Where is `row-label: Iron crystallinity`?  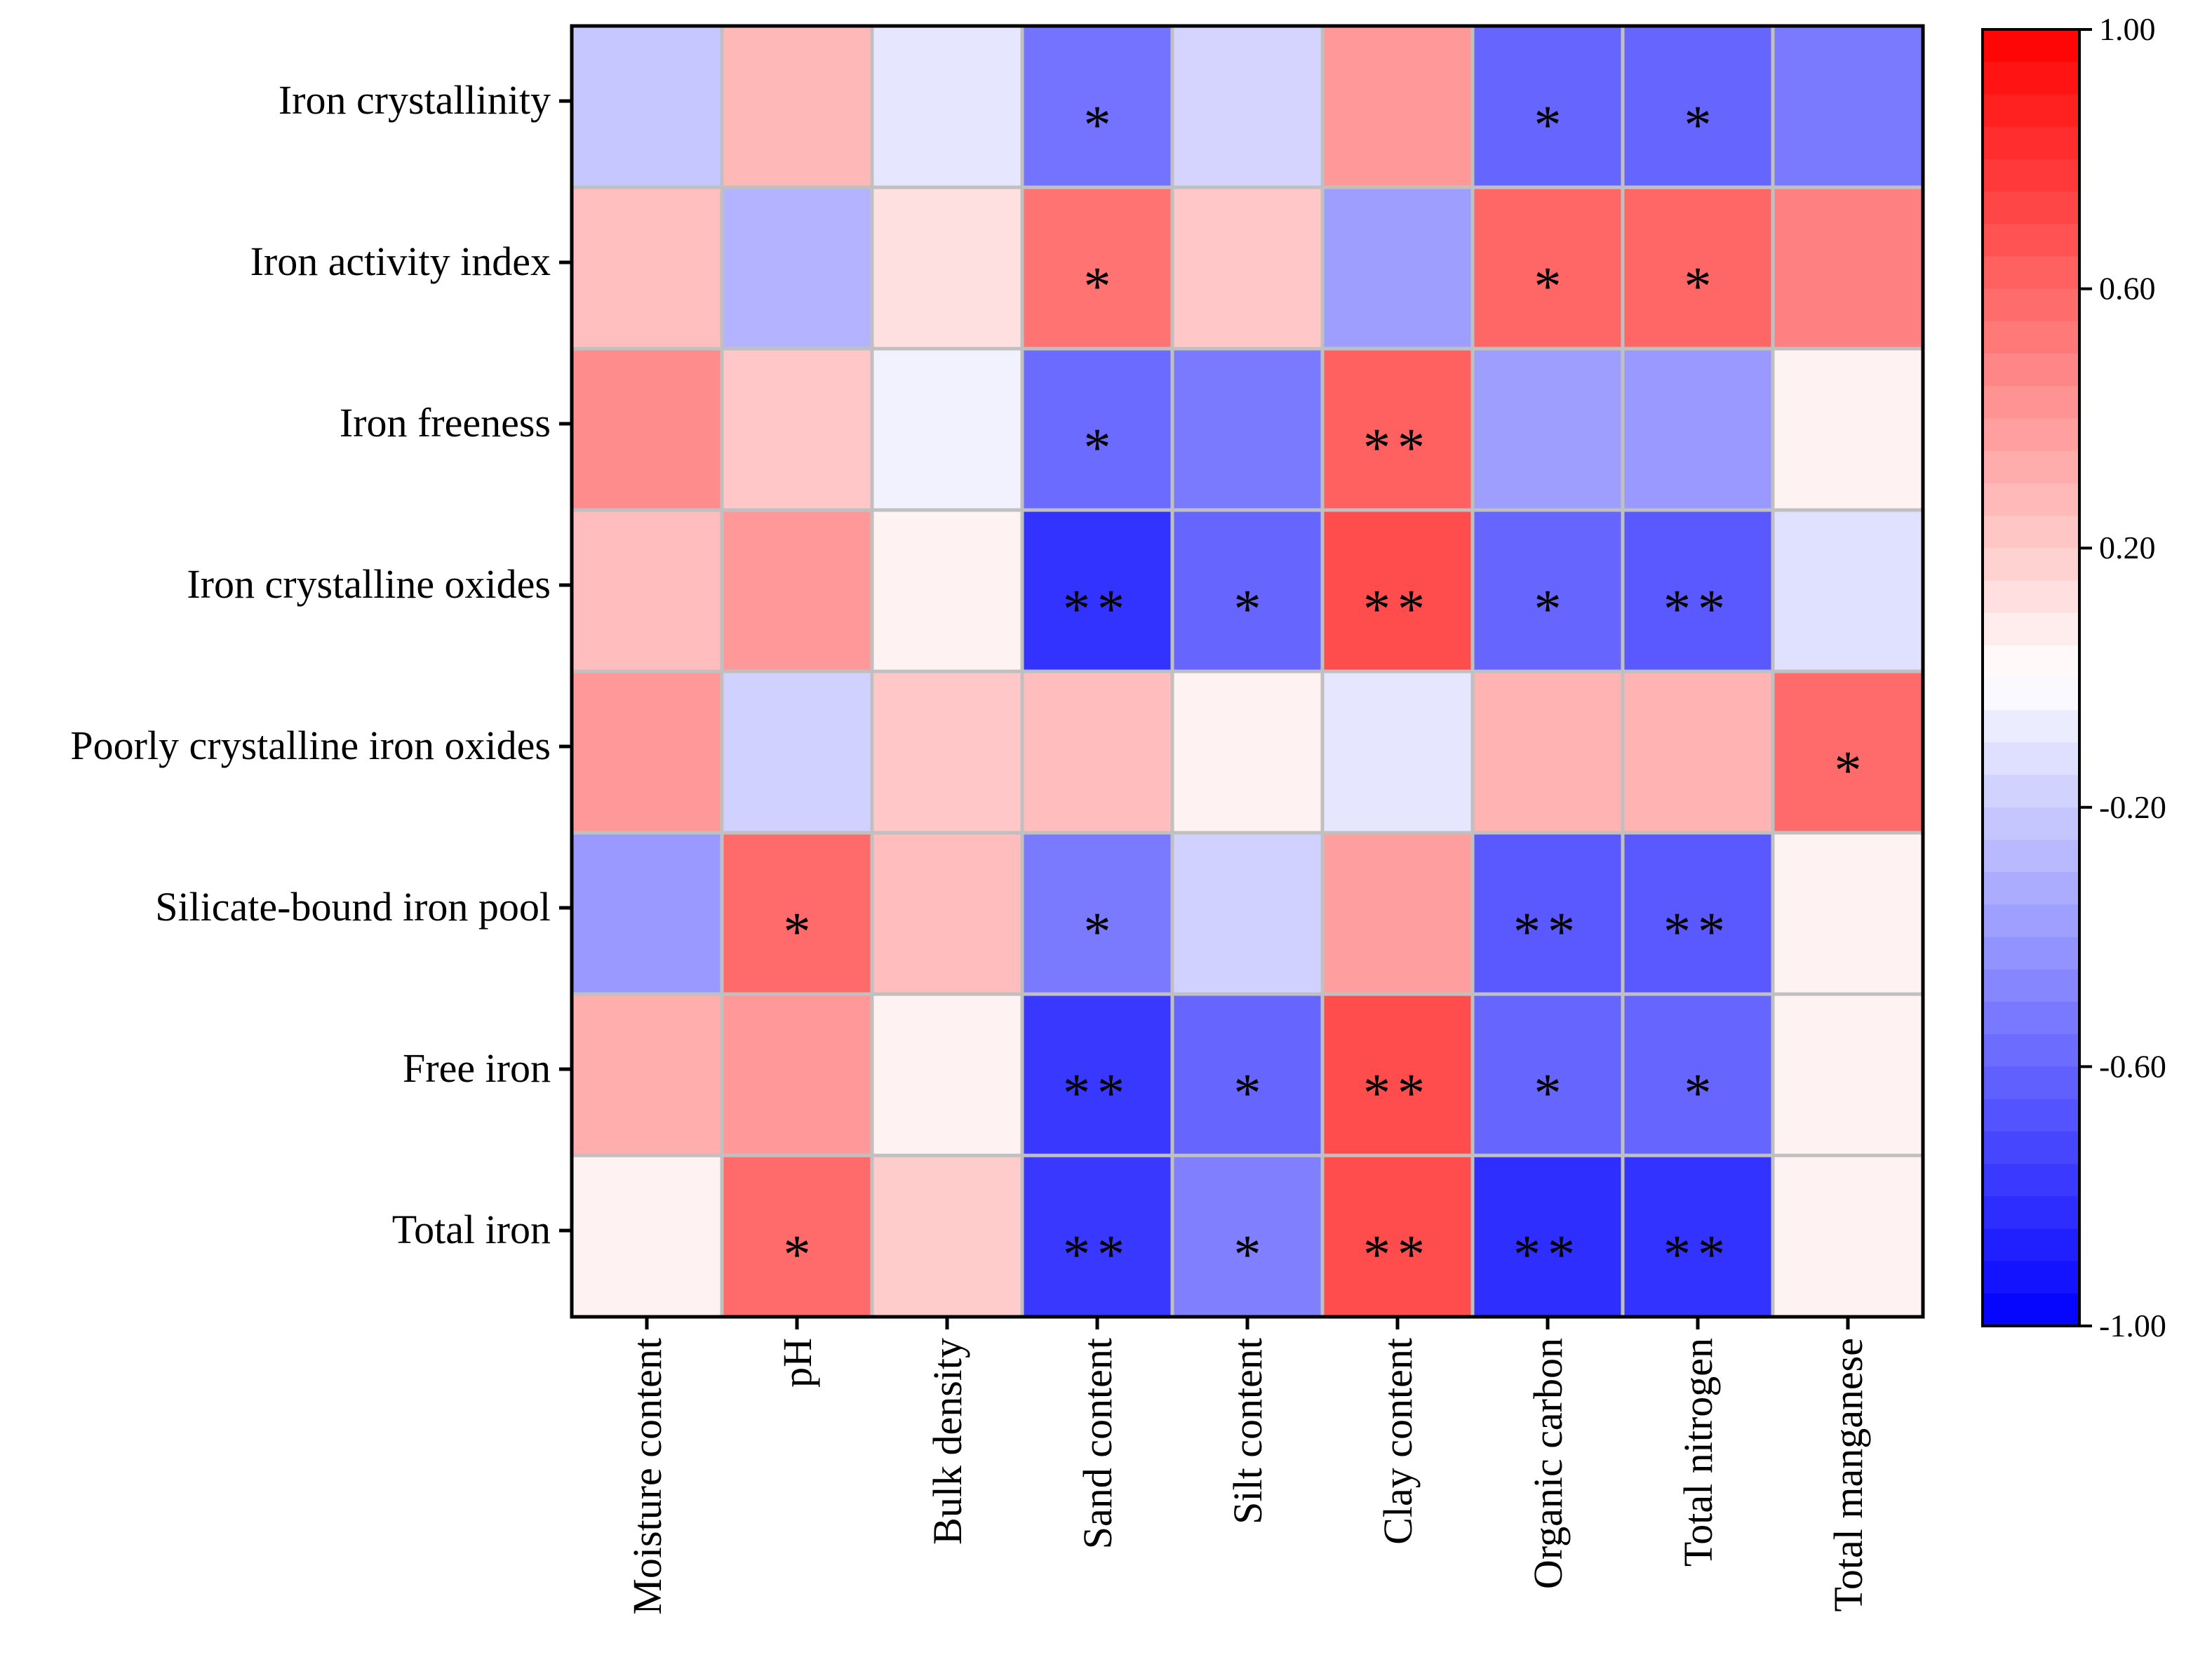
row-label: Iron crystallinity is located at coordinates (415, 100).